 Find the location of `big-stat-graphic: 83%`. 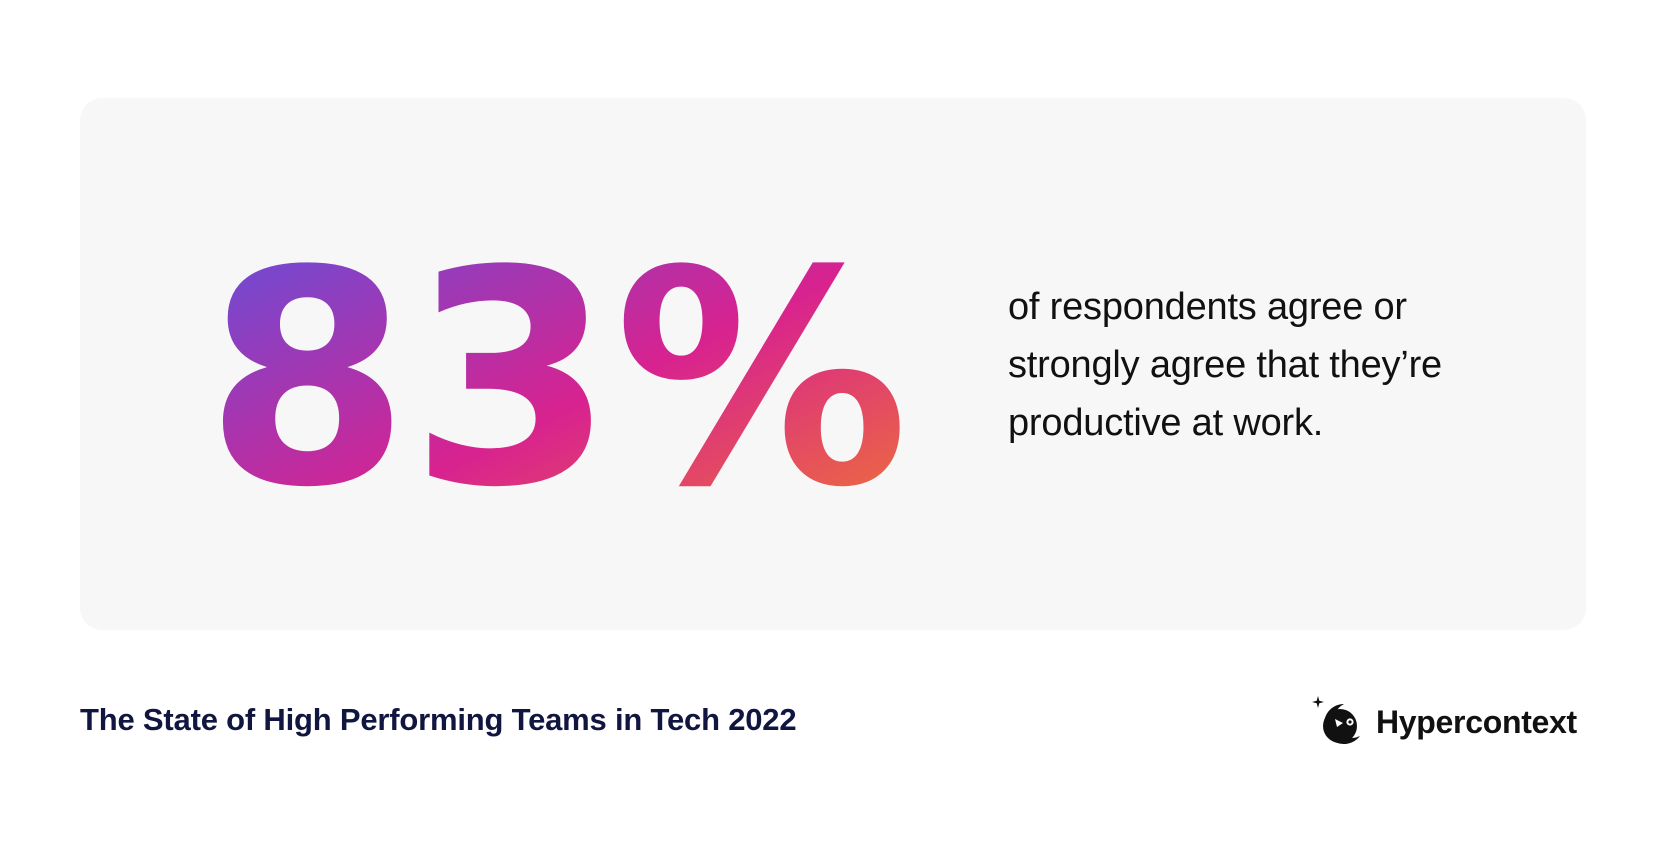

big-stat-graphic: 83% is located at coordinates (557, 360).